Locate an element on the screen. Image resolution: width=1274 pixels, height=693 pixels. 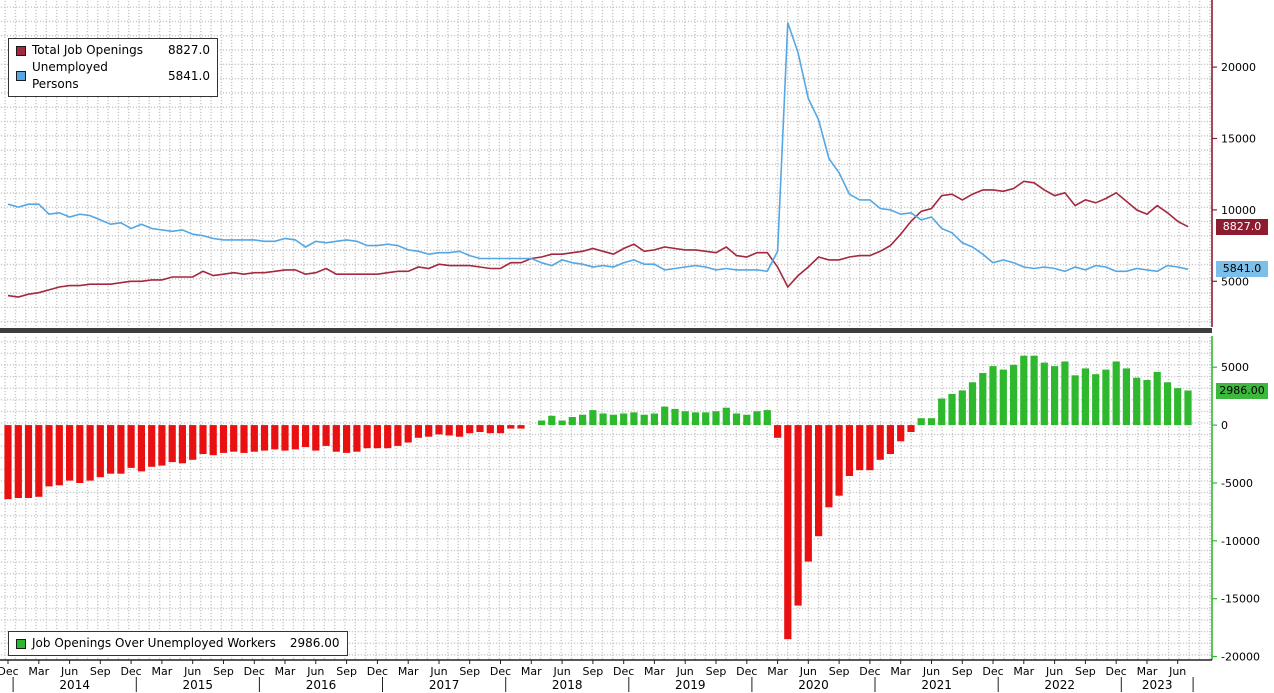
svg-text: 2017 is located at coordinates (444, 685).